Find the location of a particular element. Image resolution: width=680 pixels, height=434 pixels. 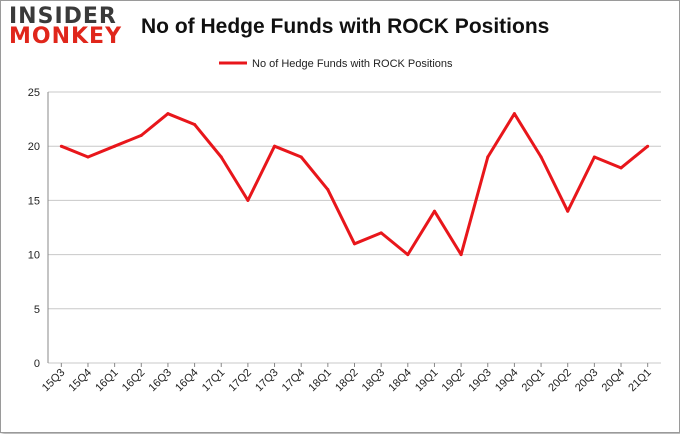

x-tick-label: 16Q1 is located at coordinates (107, 381).